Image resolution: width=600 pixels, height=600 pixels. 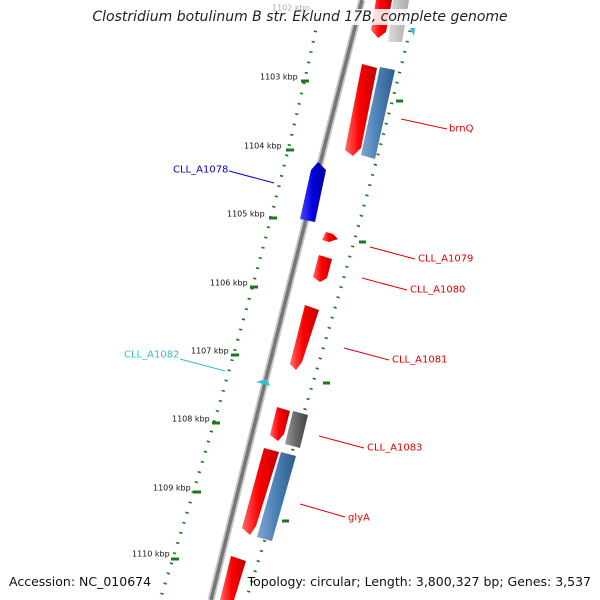 What do you see at coordinates (359, 518) in the screenshot?
I see `gene-label-glyA: glyA` at bounding box center [359, 518].